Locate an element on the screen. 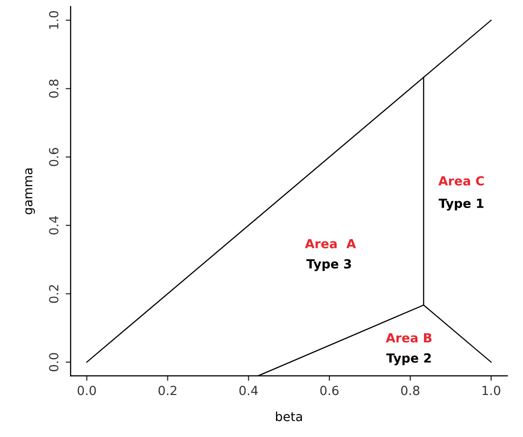 This screenshot has width=523, height=437. annotation: Type 1 is located at coordinates (461, 204).